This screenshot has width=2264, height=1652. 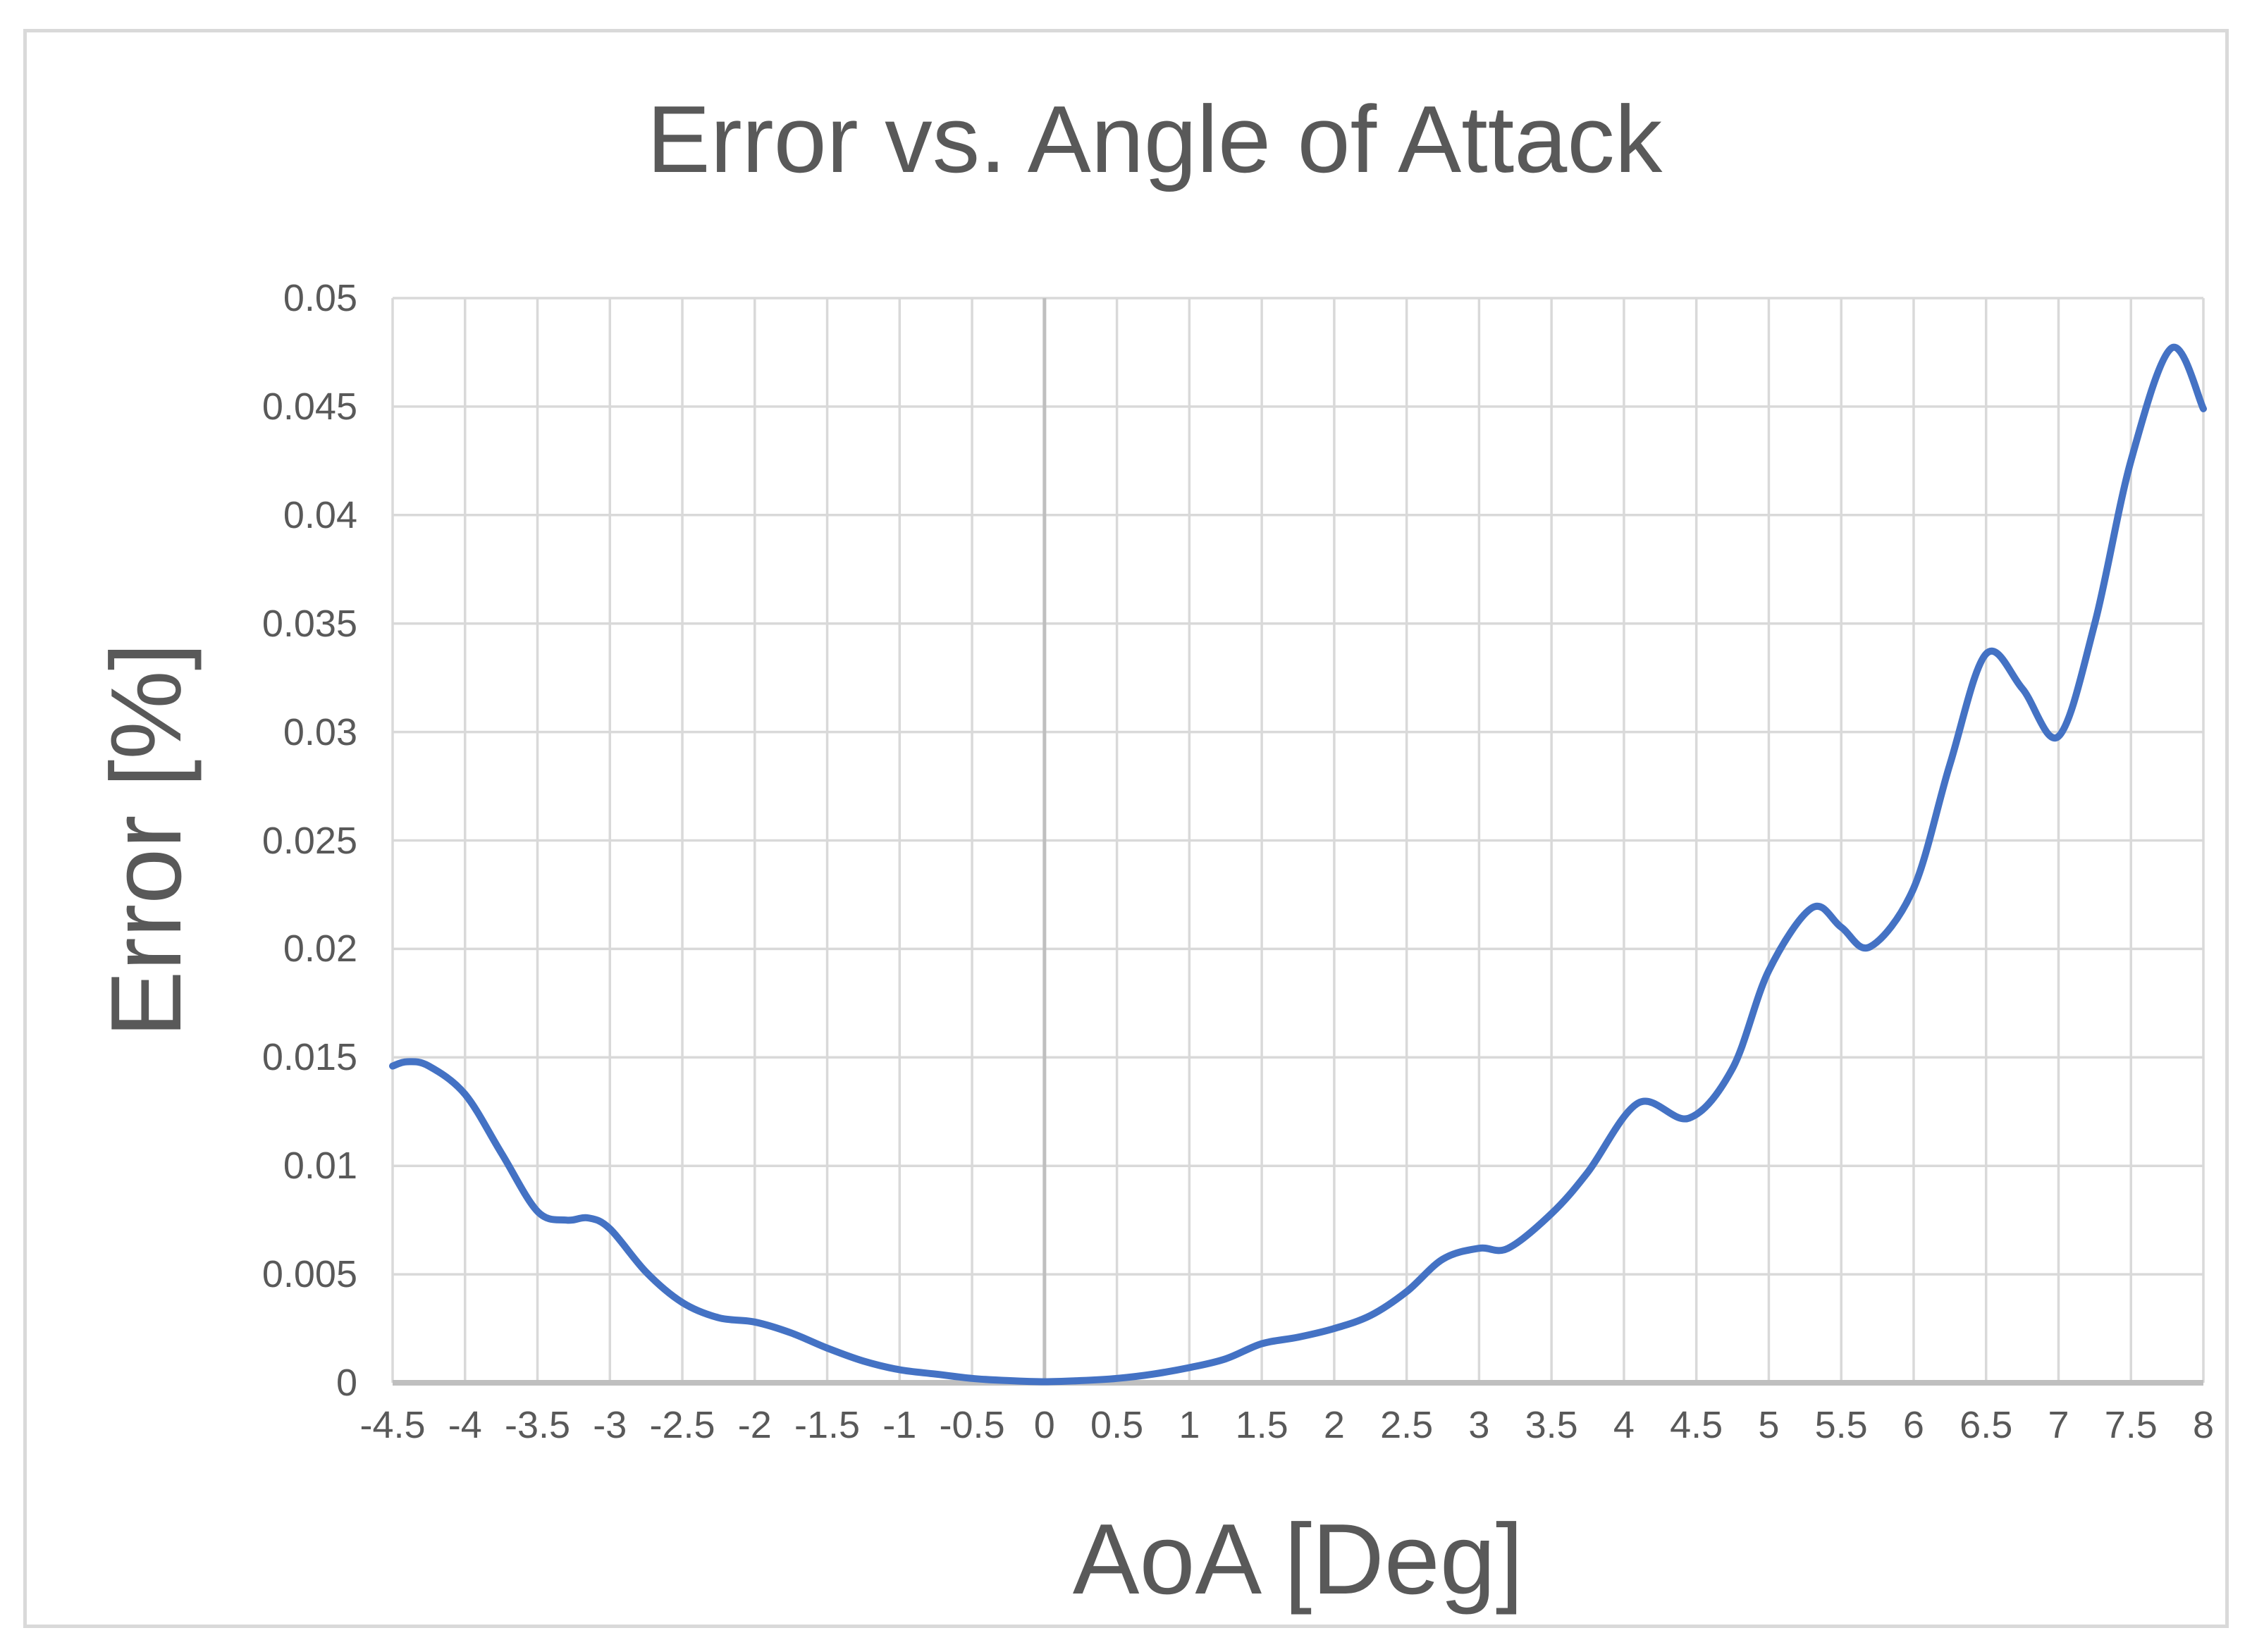 I want to click on y-axis-tick-label: 0.035, so click(x=310, y=623).